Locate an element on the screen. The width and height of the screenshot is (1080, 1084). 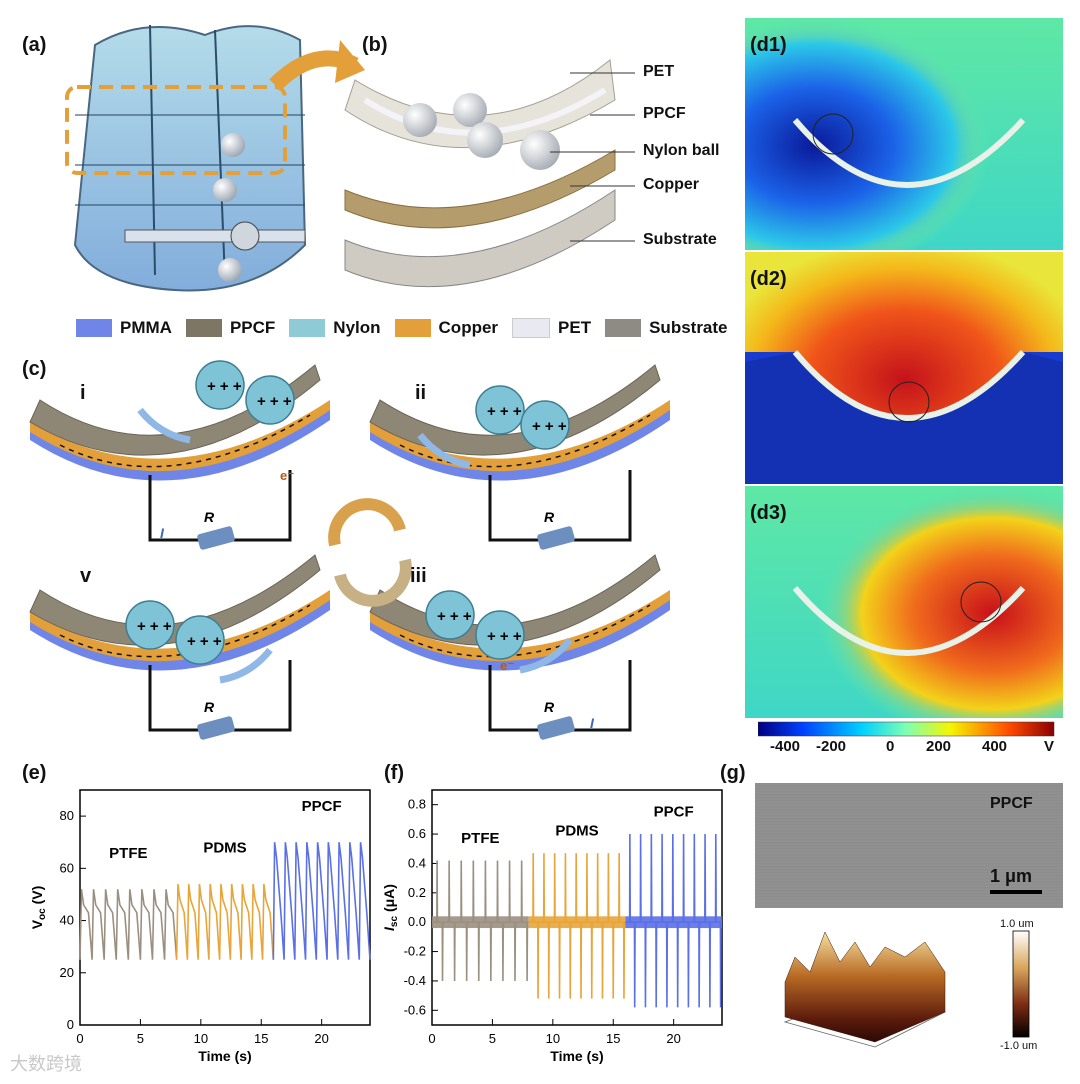
y-tick-label: 0.8 is located at coordinates (417, 804).